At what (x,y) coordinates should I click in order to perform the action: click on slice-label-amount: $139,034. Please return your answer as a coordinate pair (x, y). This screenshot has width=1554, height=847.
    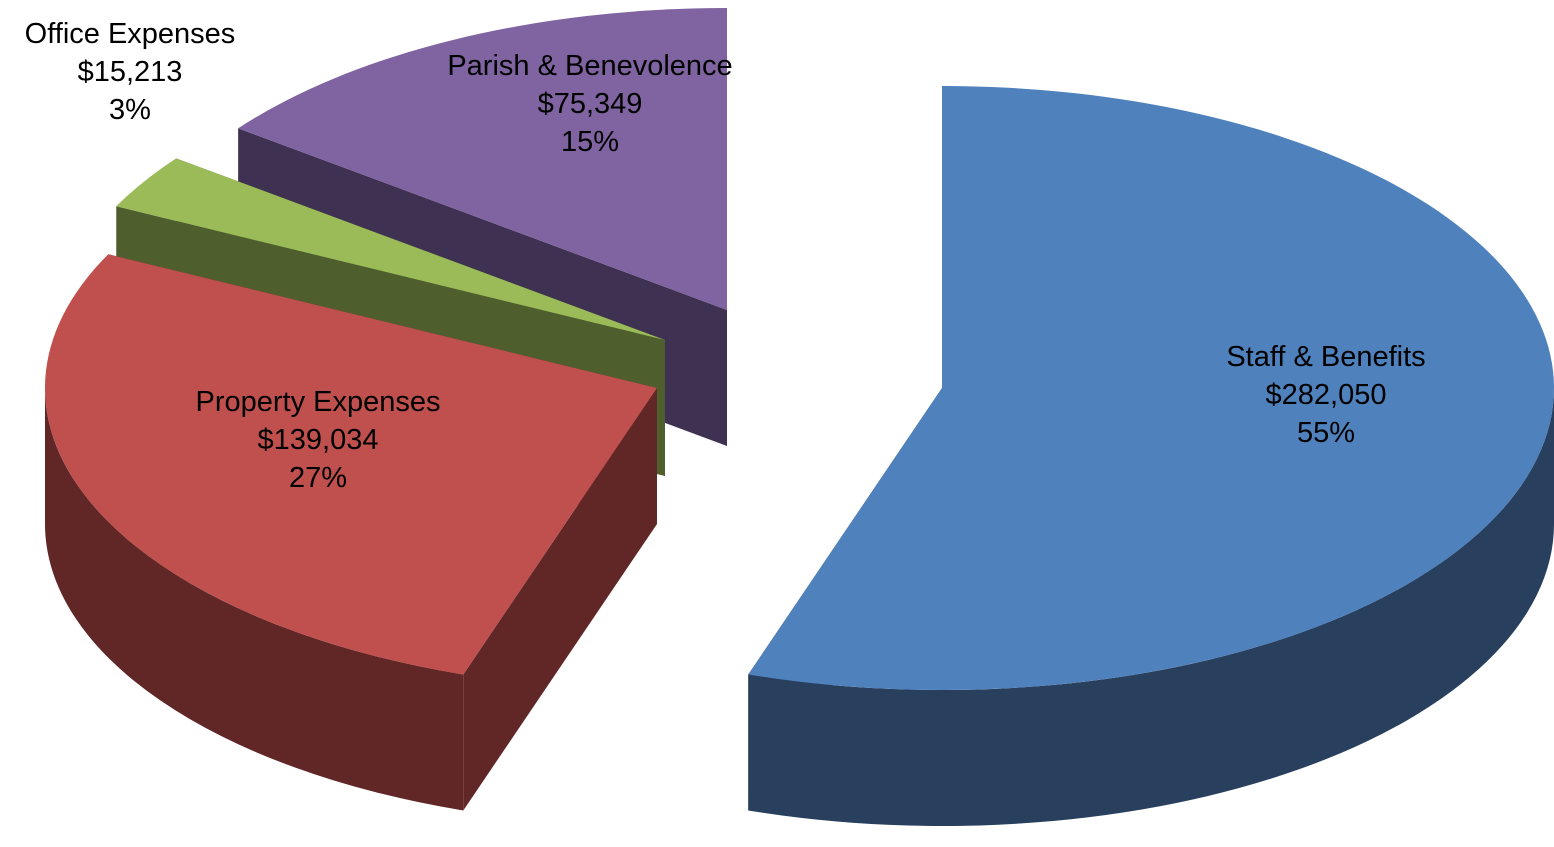
    Looking at the image, I should click on (318, 440).